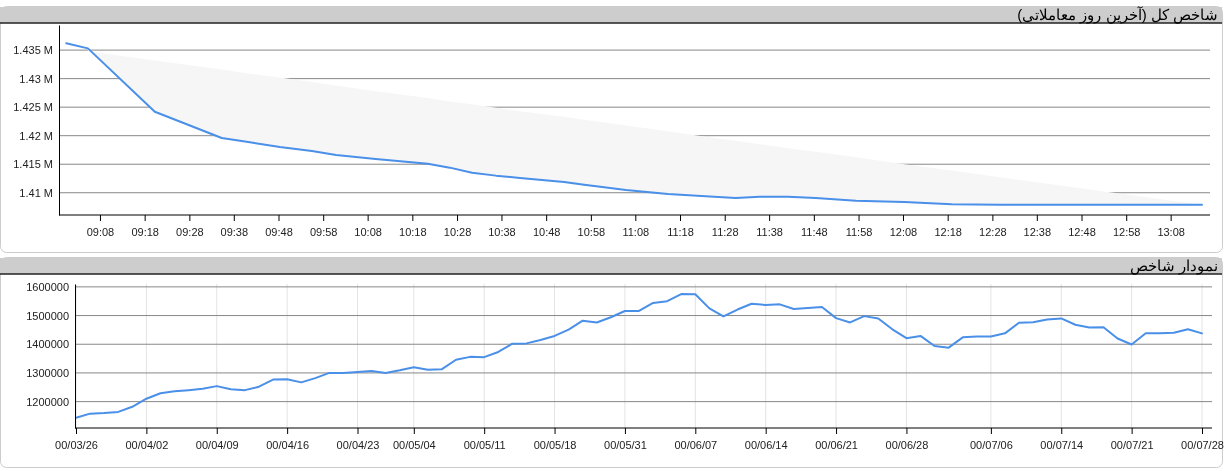 Image resolution: width=1229 pixels, height=471 pixels. I want to click on x-tick-label: 09:38, so click(234, 232).